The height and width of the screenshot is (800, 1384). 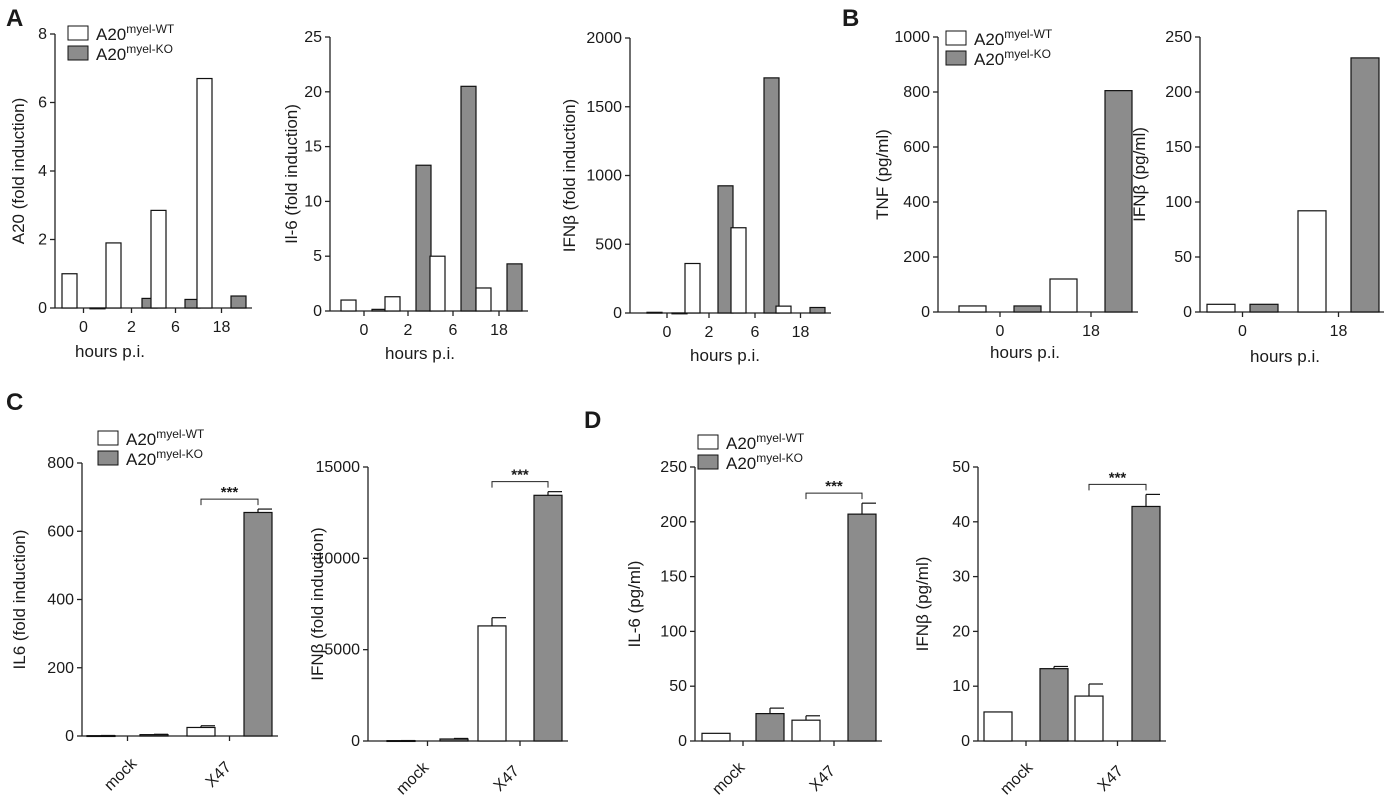 I want to click on y-tick-label: 250, so click(x=1178, y=37).